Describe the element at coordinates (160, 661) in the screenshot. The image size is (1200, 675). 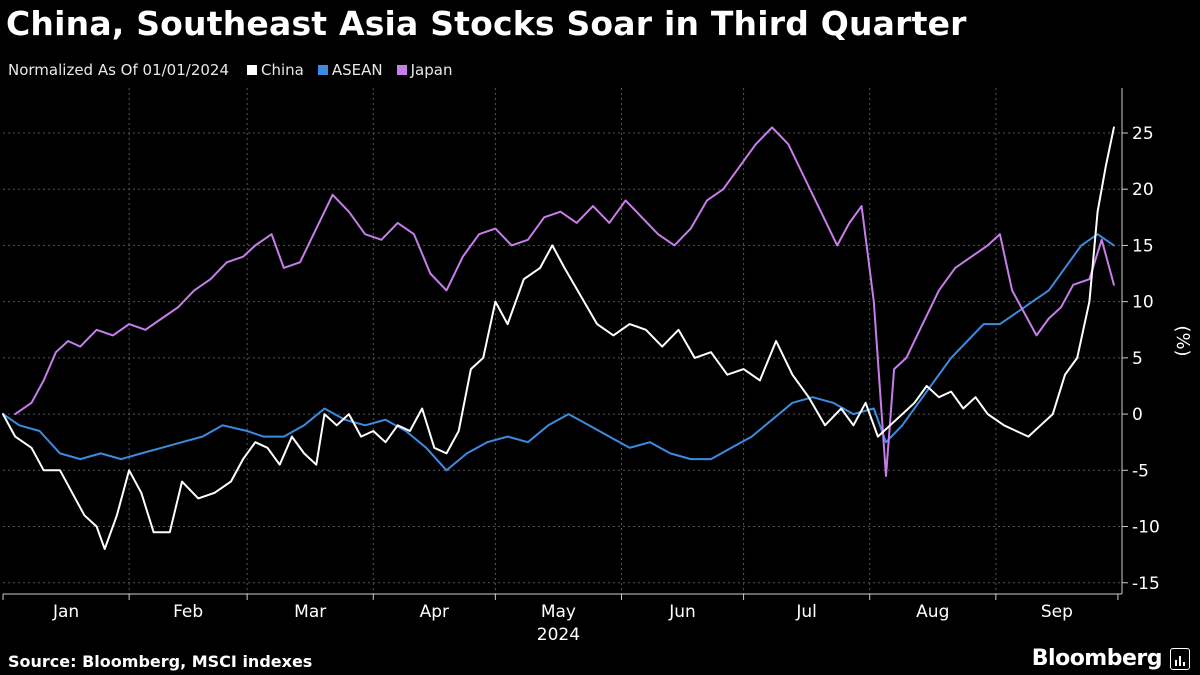
I see `source-note: Source: Bloomberg, MSCI indexes` at that location.